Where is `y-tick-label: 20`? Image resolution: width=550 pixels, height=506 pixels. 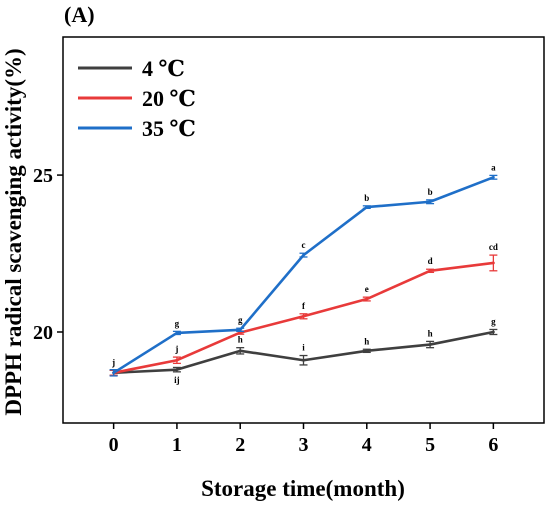
y-tick-label: 20 is located at coordinates (43, 333).